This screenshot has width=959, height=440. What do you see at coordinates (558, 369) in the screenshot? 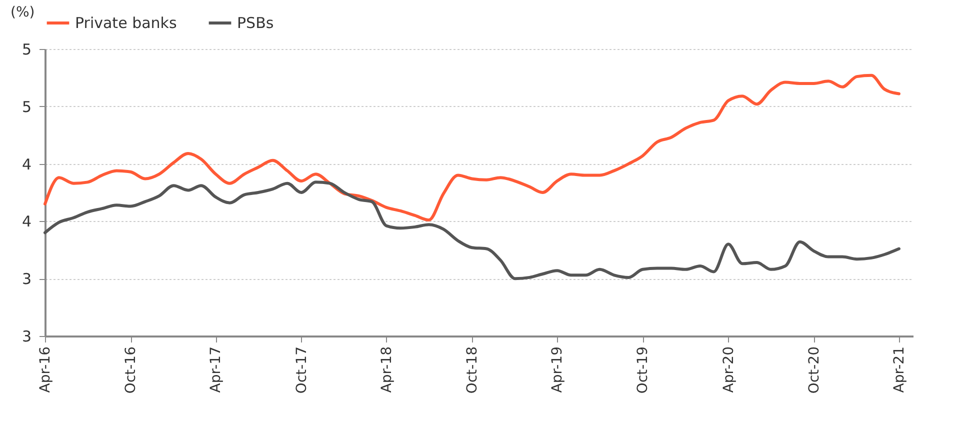
I see `x-tick-label: Apr-19` at bounding box center [558, 369].